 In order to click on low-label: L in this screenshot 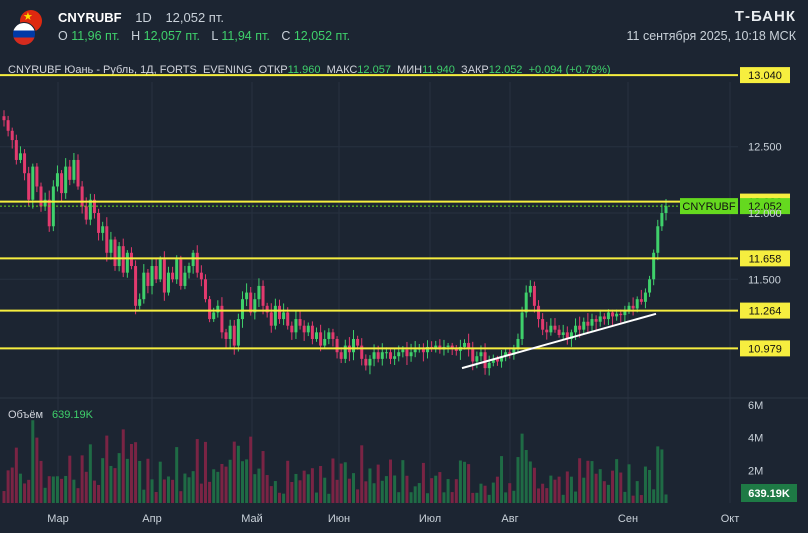, I will do `click(214, 36)`.